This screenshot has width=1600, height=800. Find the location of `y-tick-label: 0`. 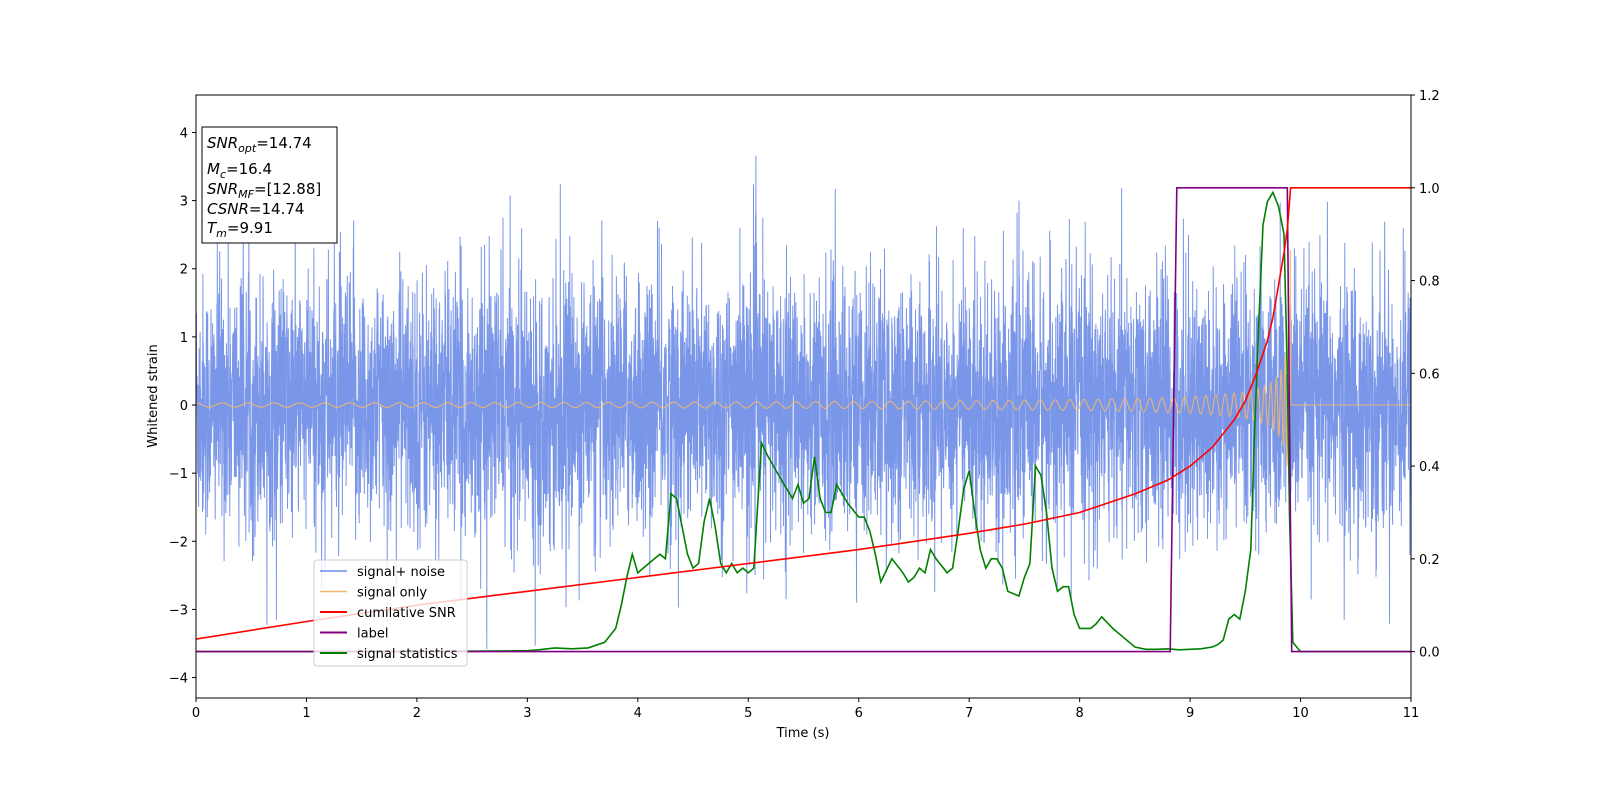

y-tick-label: 0 is located at coordinates (184, 406).